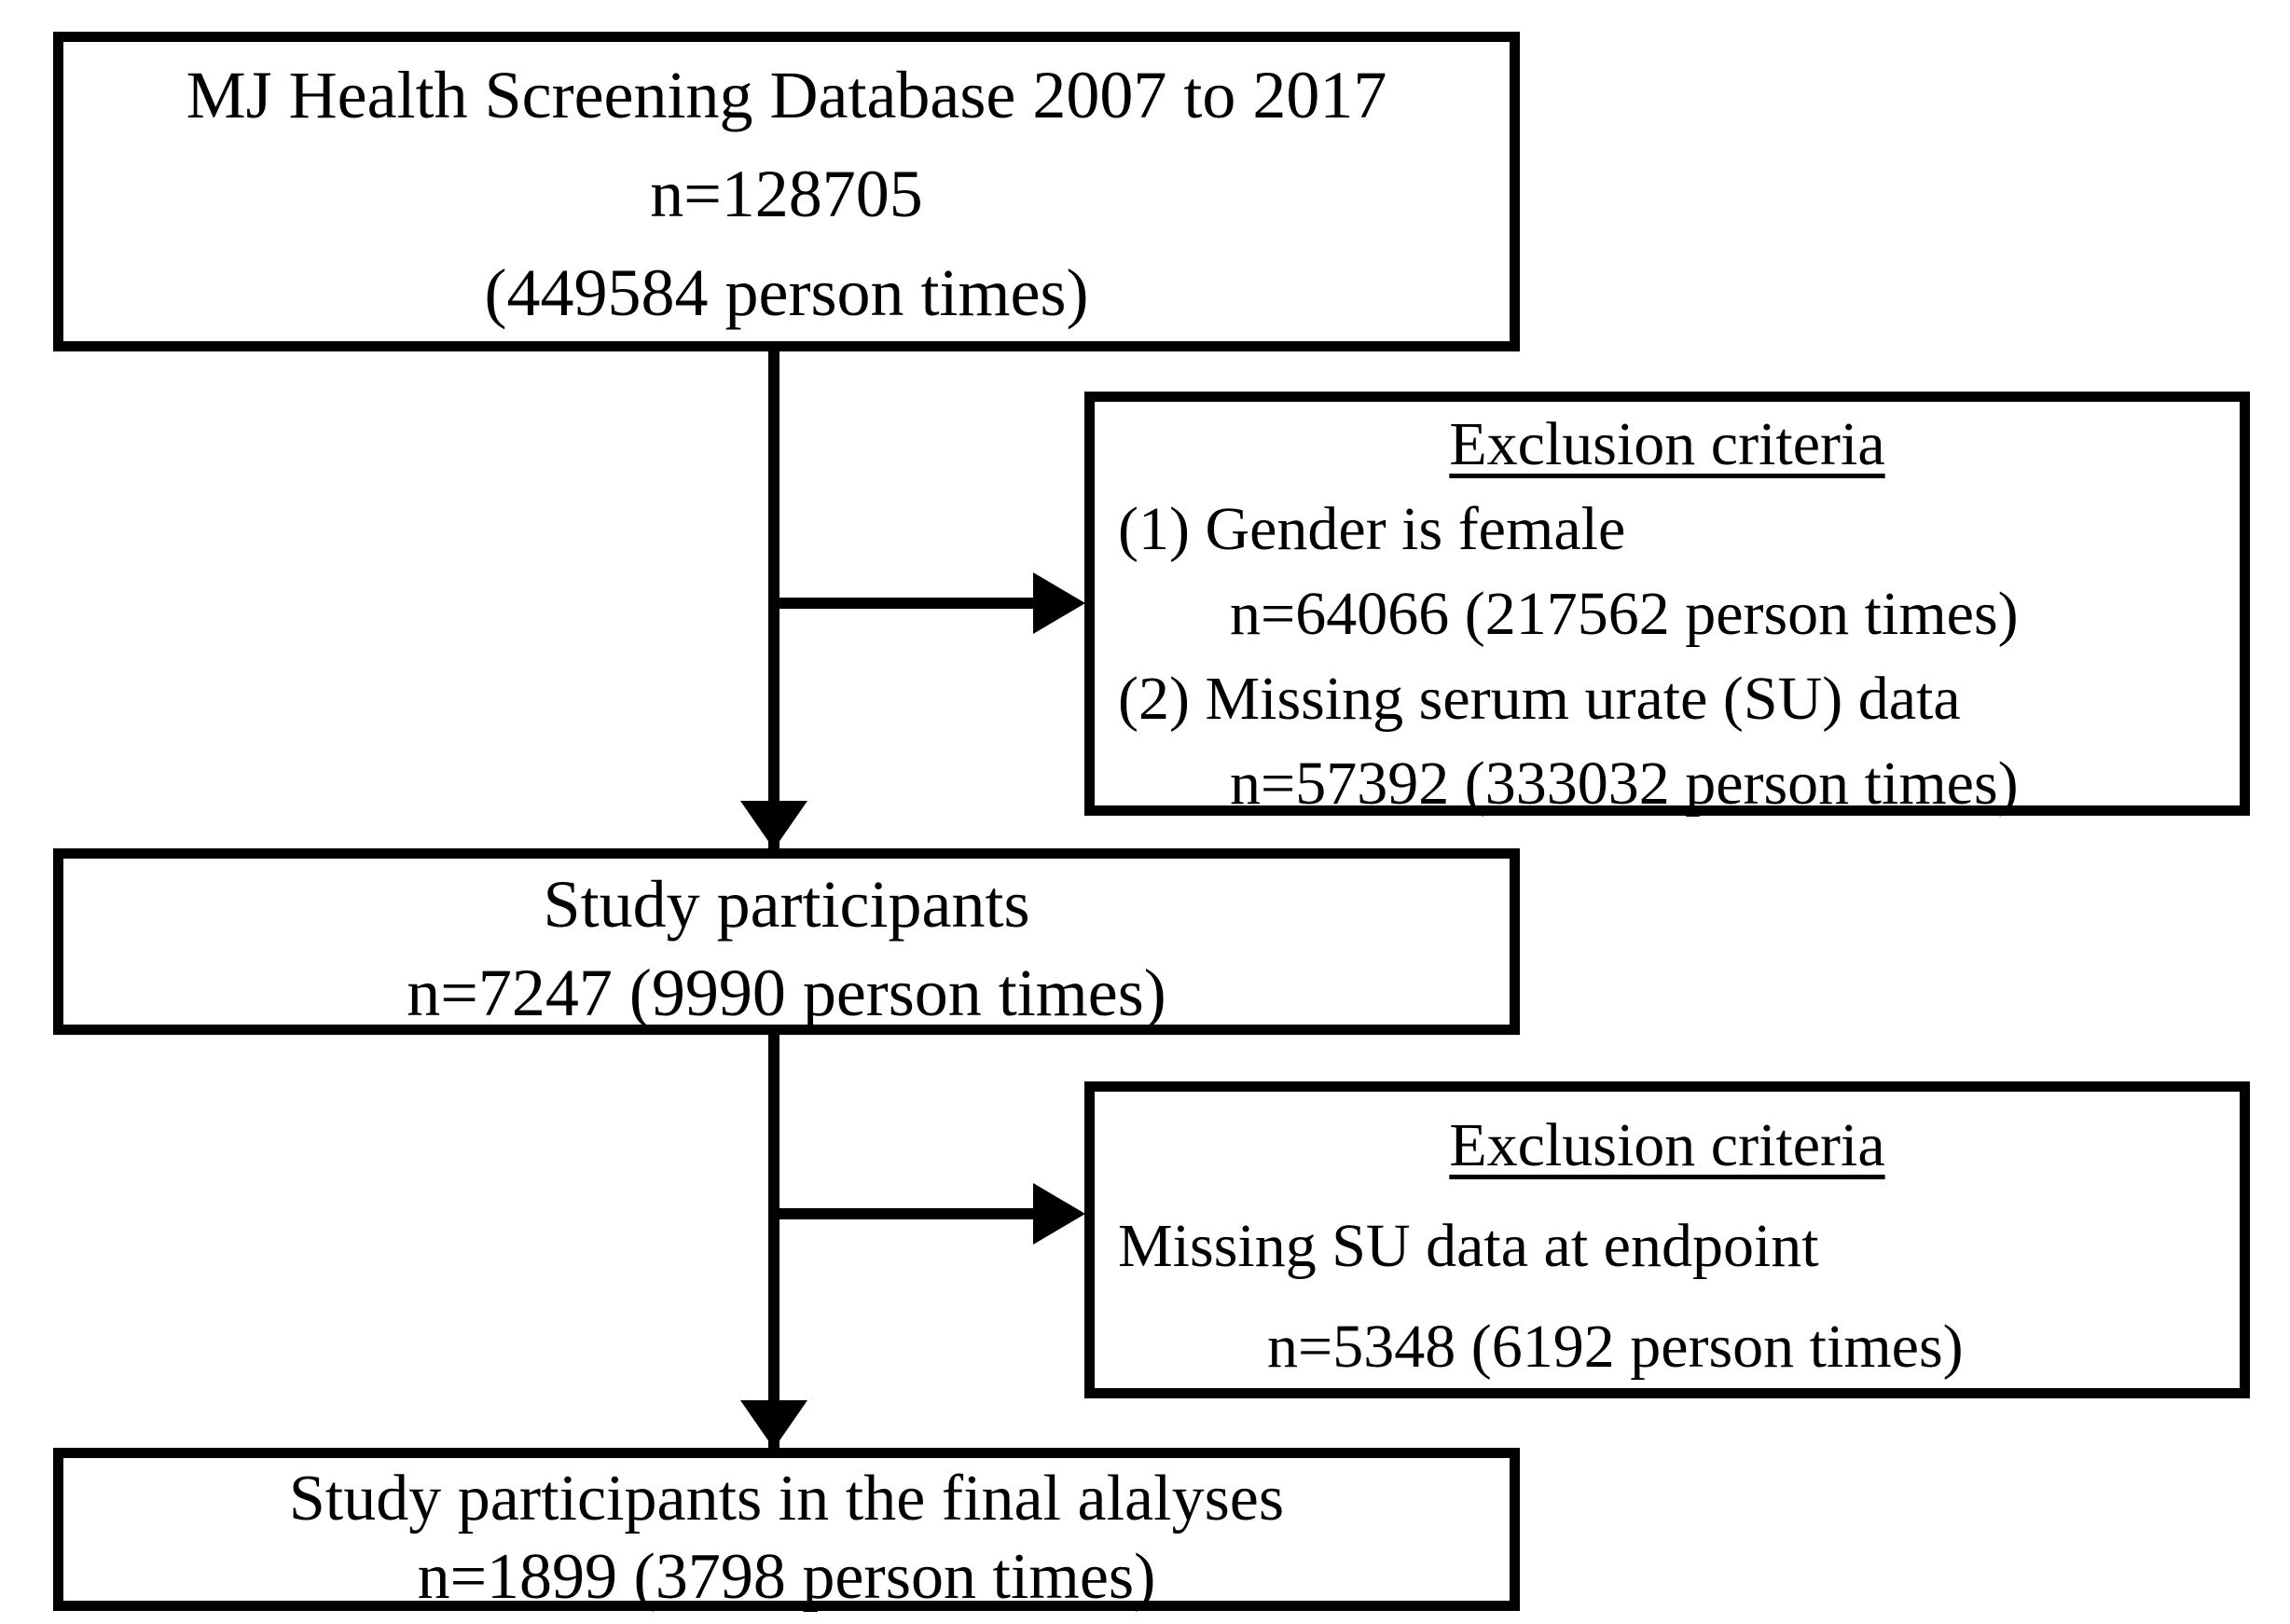 This screenshot has height=1624, width=2290. What do you see at coordinates (1539, 699) in the screenshot?
I see `exclusion1-item2: (2) Missing serum urate (SU) data` at bounding box center [1539, 699].